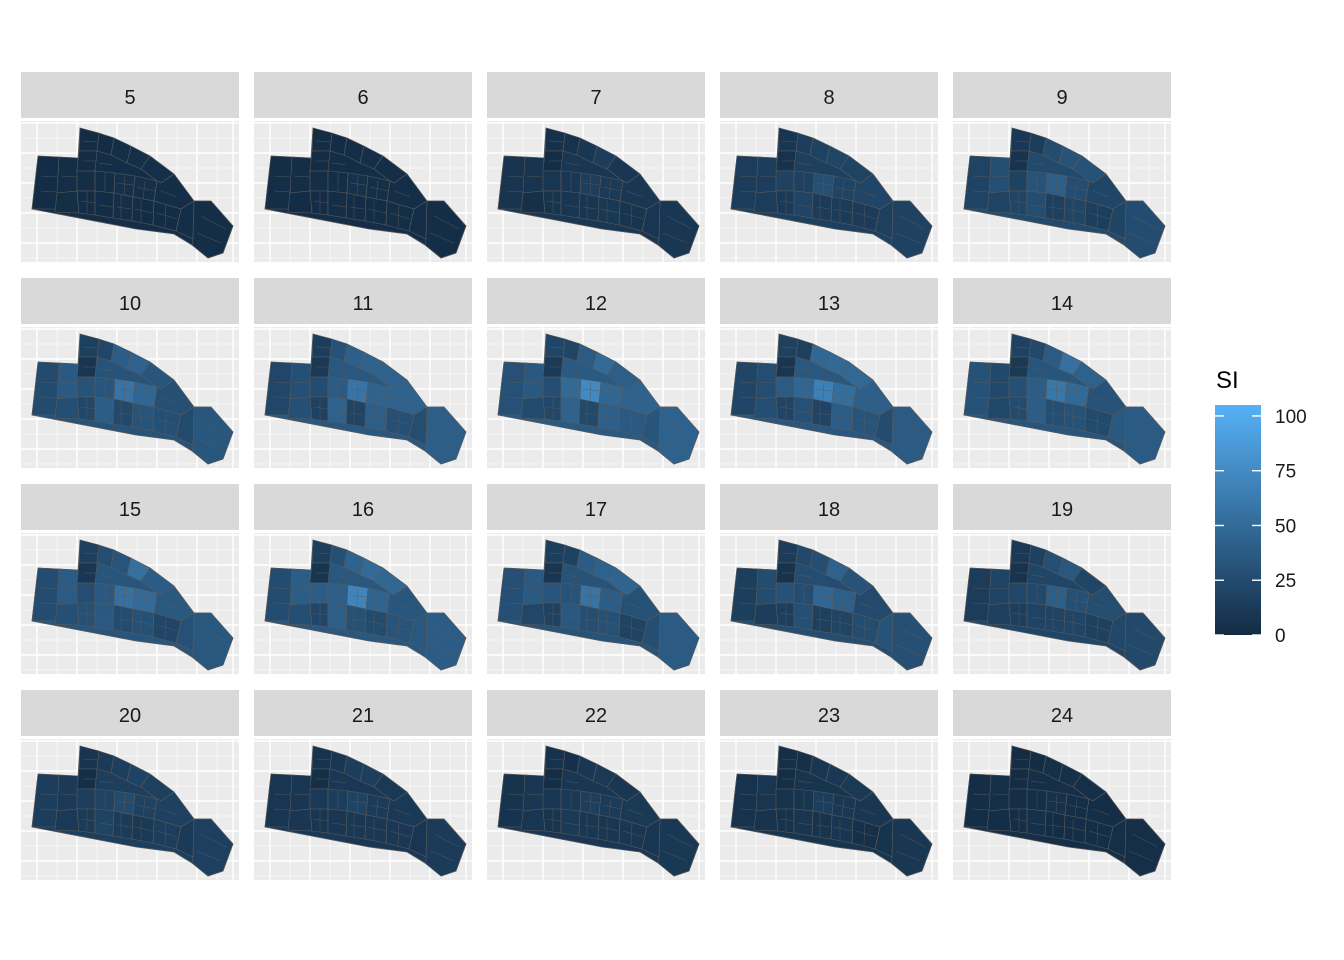  I want to click on facet-title: 18, so click(829, 510).